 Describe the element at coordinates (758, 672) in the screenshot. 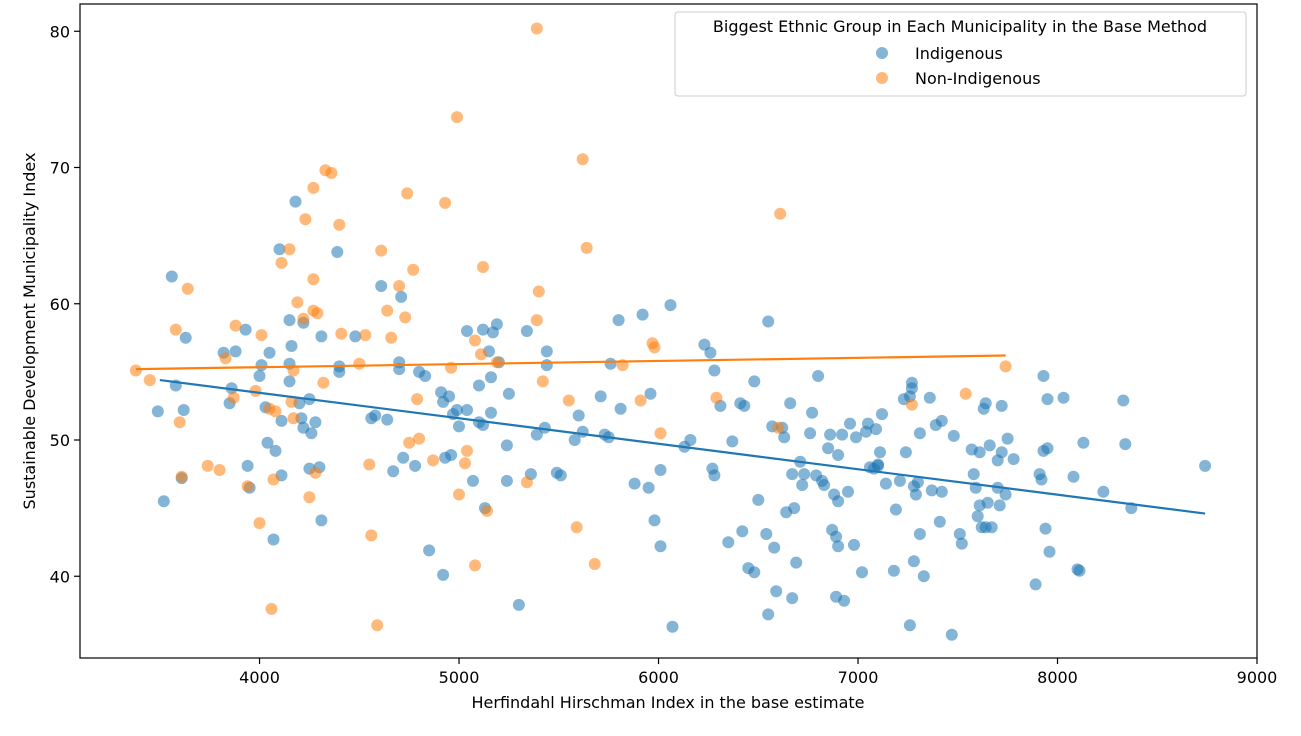

I see `x-ticks: 4000 5000 6000 7000 8000 9000` at that location.